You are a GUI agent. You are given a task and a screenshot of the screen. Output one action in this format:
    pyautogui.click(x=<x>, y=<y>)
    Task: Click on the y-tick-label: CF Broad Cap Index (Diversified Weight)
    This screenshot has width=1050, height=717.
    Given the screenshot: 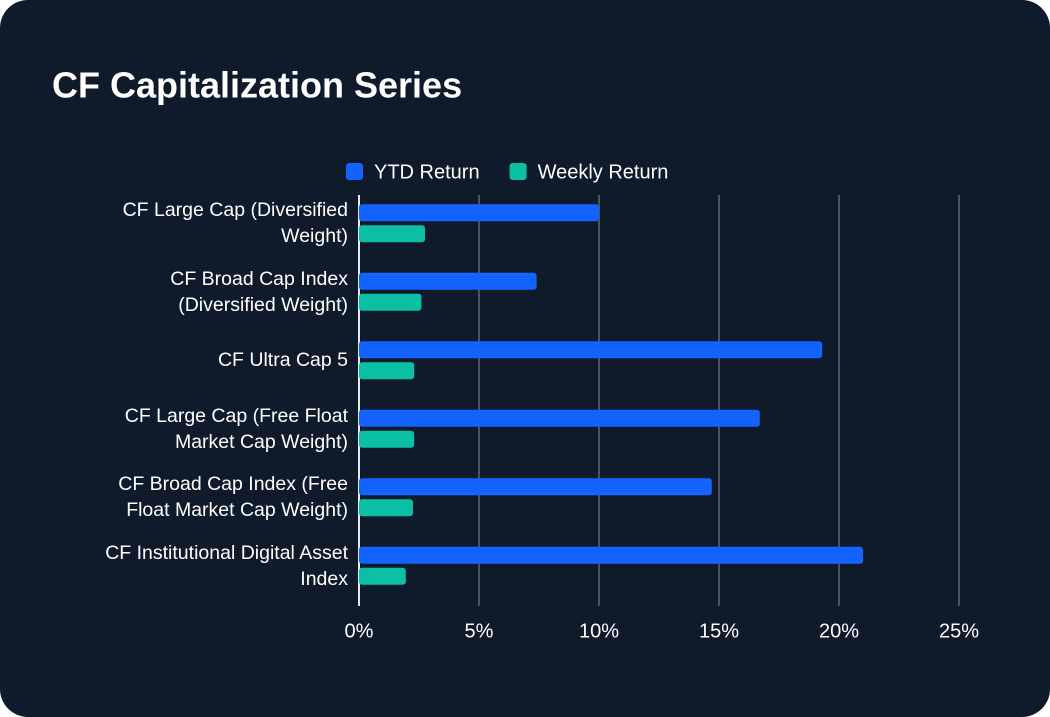 What is the action you would take?
    pyautogui.click(x=259, y=291)
    